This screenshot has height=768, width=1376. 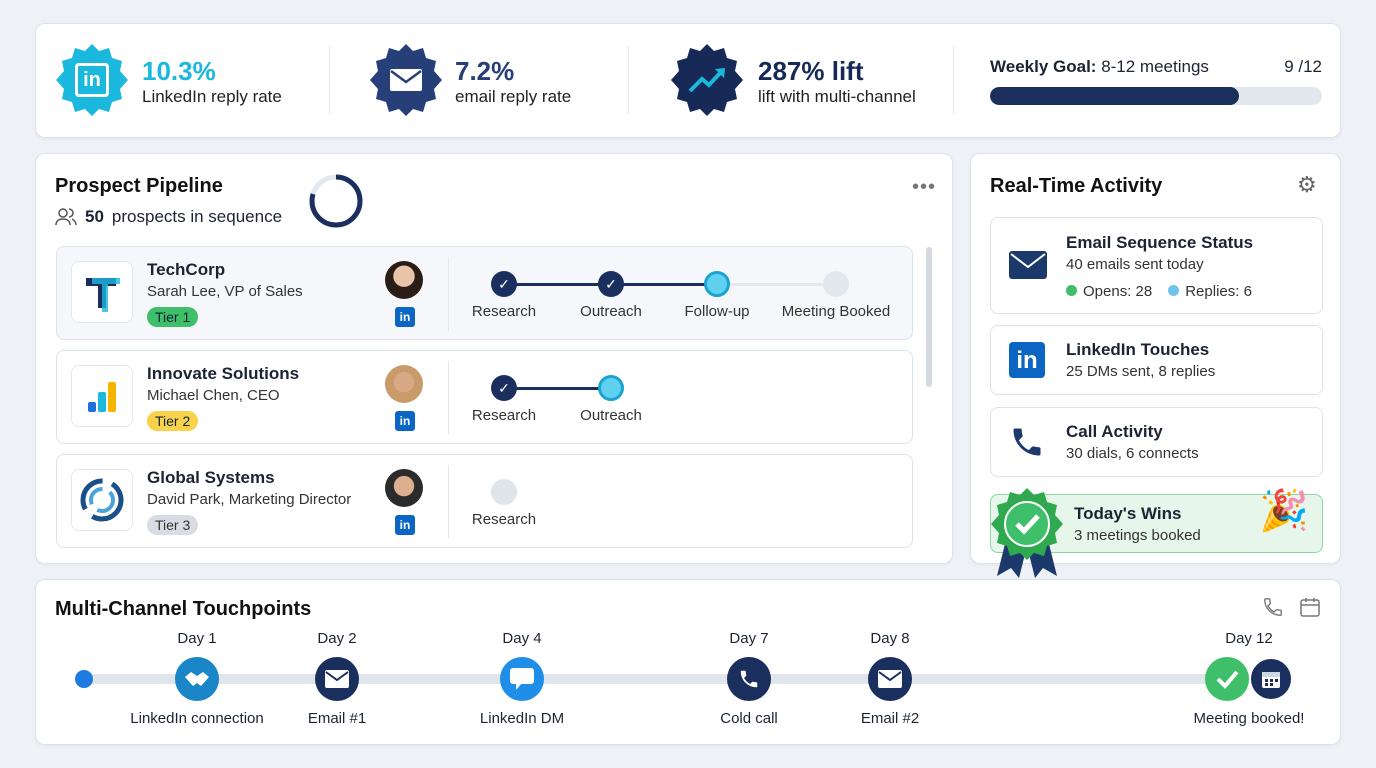 I want to click on contact-name: Sarah Lee, VP of Sales, so click(x=225, y=291).